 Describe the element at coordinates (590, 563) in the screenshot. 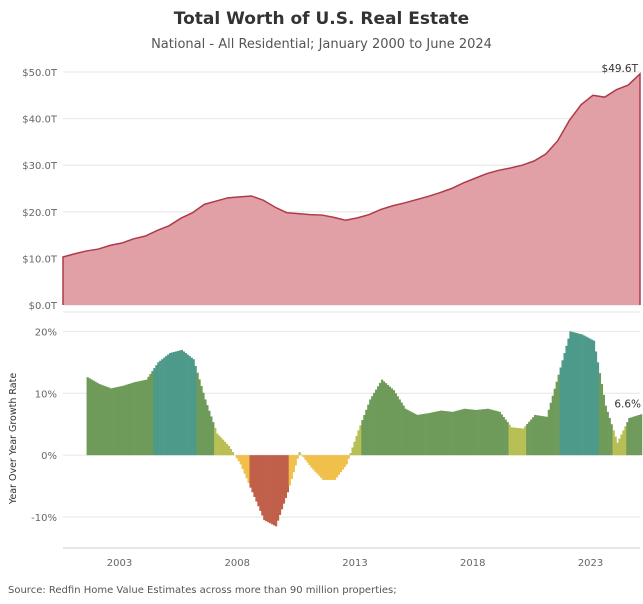

I see `x-tick-label: 2023` at that location.